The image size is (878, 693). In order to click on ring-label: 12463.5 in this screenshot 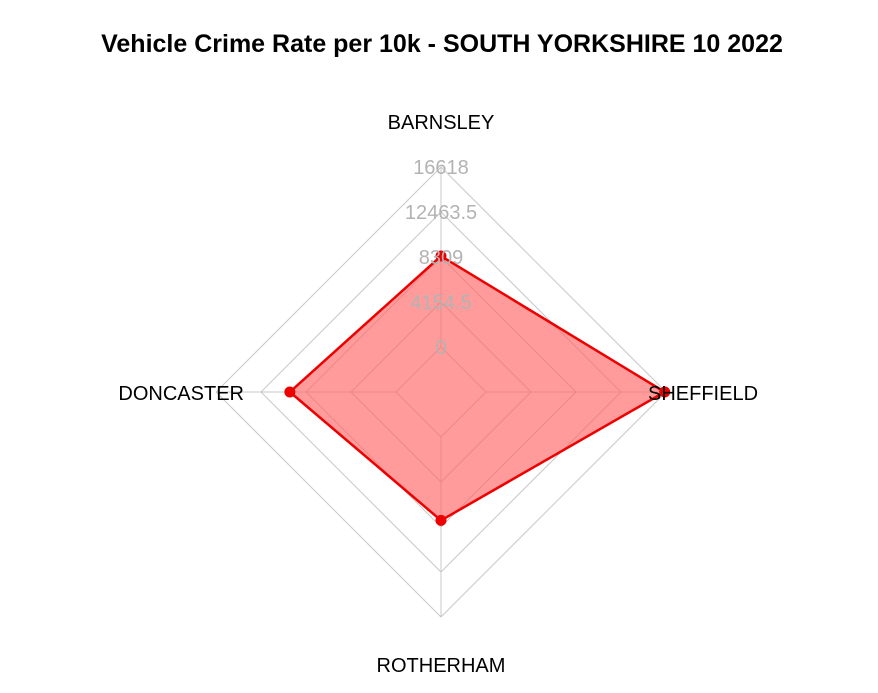, I will do `click(441, 213)`.